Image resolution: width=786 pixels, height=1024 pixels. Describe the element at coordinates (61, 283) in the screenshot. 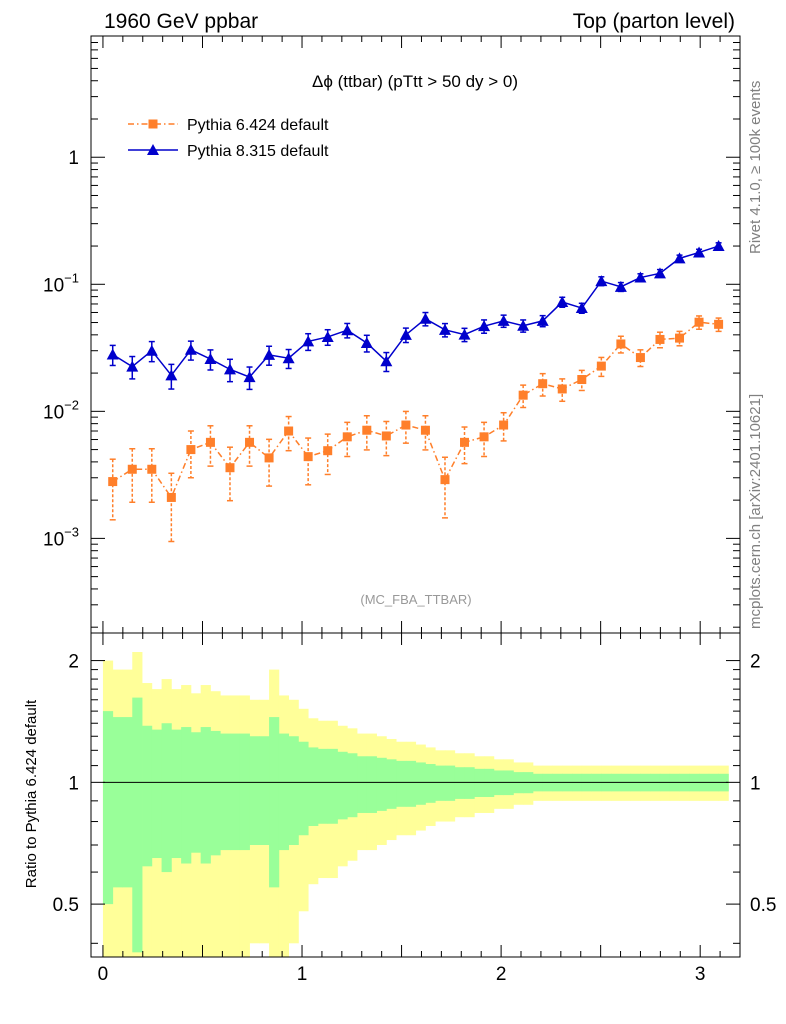

I see `main-y-tick-label: 10⁻¹` at that location.